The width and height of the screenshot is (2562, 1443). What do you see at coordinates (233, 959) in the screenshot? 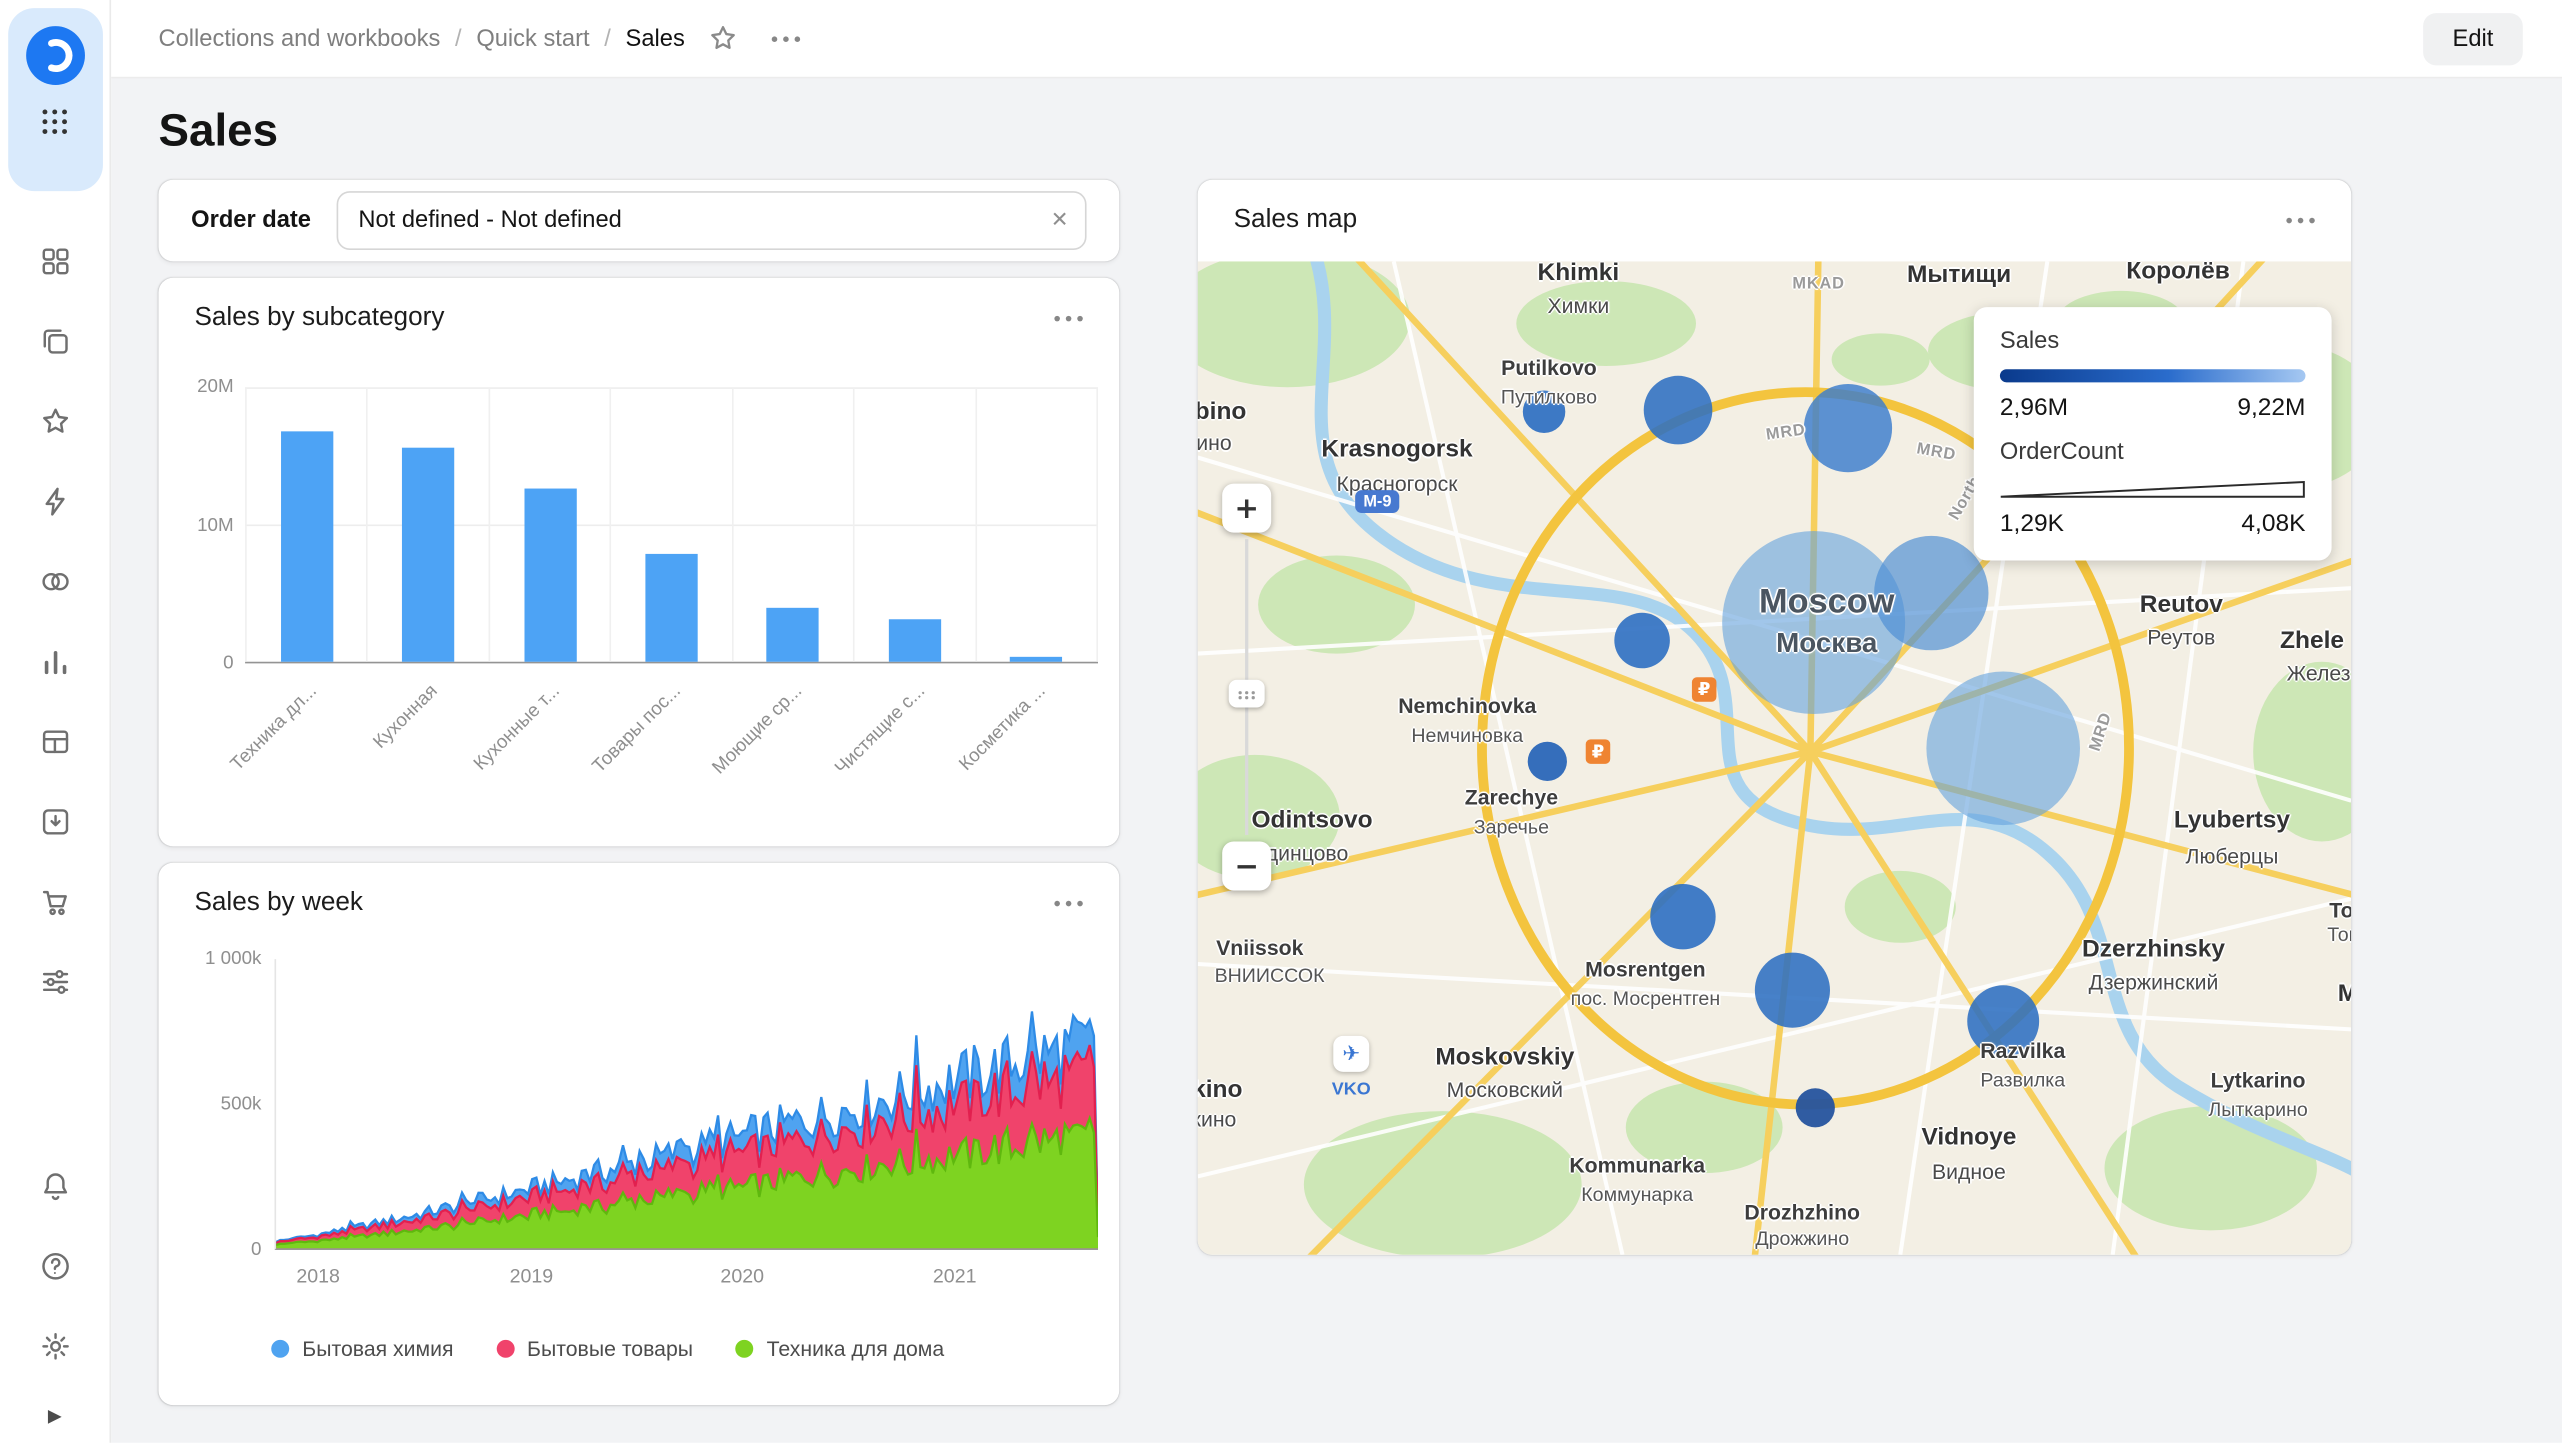
I see `area-y-tick: 1 000k` at bounding box center [233, 959].